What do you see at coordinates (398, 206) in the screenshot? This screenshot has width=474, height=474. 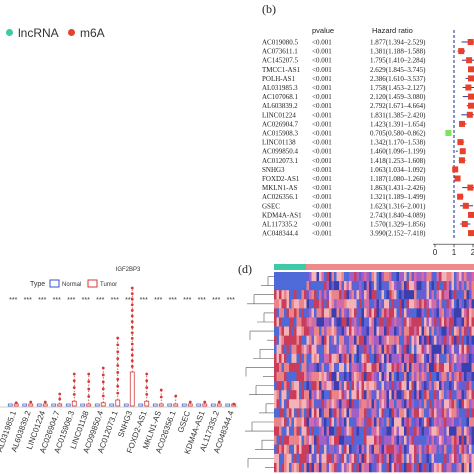 I see `forest-hr-text: 1.623(1.316–2.001)` at bounding box center [398, 206].